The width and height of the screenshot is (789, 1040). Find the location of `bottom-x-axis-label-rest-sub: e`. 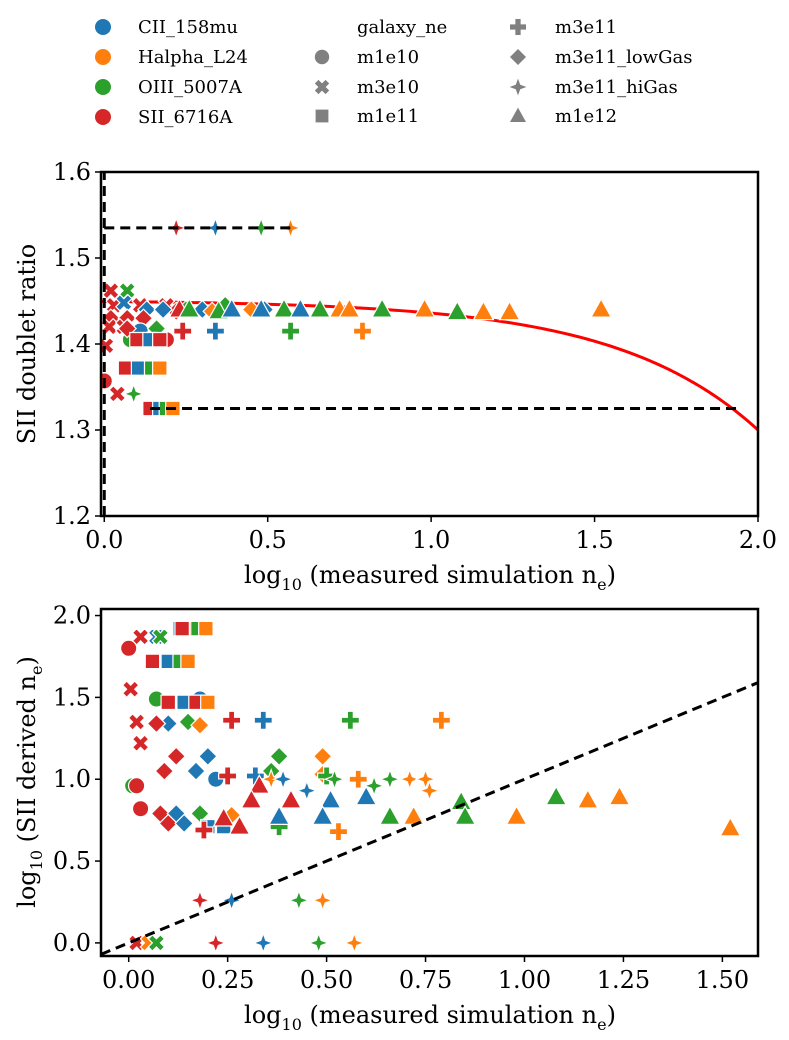

bottom-x-axis-label-rest-sub: e is located at coordinates (601, 1024).